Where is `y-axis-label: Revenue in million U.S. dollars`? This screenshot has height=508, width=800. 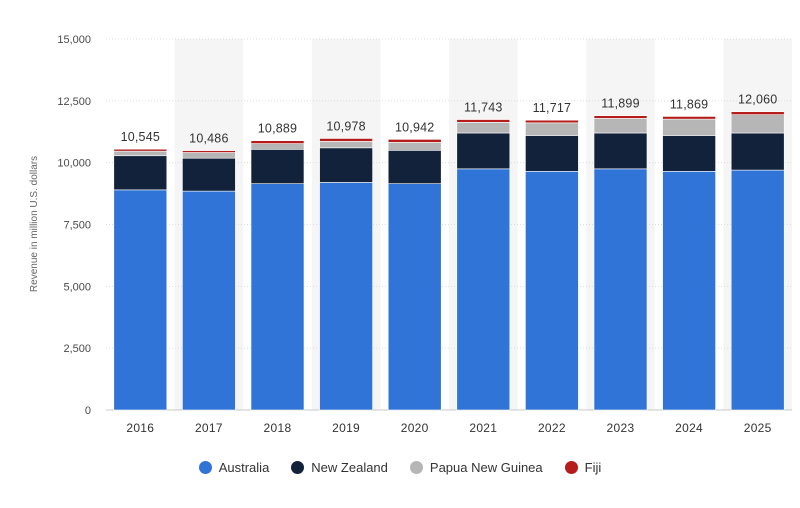 y-axis-label: Revenue in million U.S. dollars is located at coordinates (34, 224).